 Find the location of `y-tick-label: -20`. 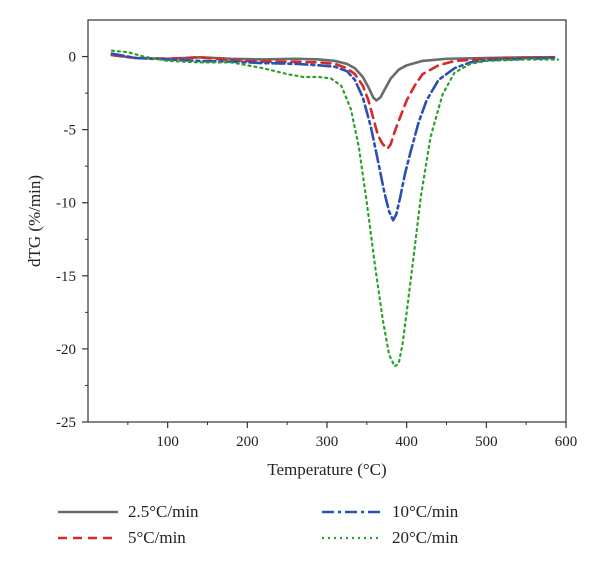

y-tick-label: -20 is located at coordinates (66, 350).